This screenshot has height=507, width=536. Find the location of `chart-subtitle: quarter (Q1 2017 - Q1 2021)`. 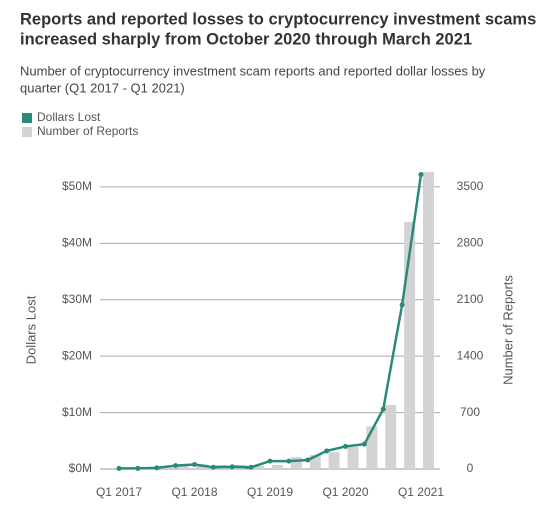

chart-subtitle: quarter (Q1 2017 - Q1 2021) is located at coordinates (102, 87).